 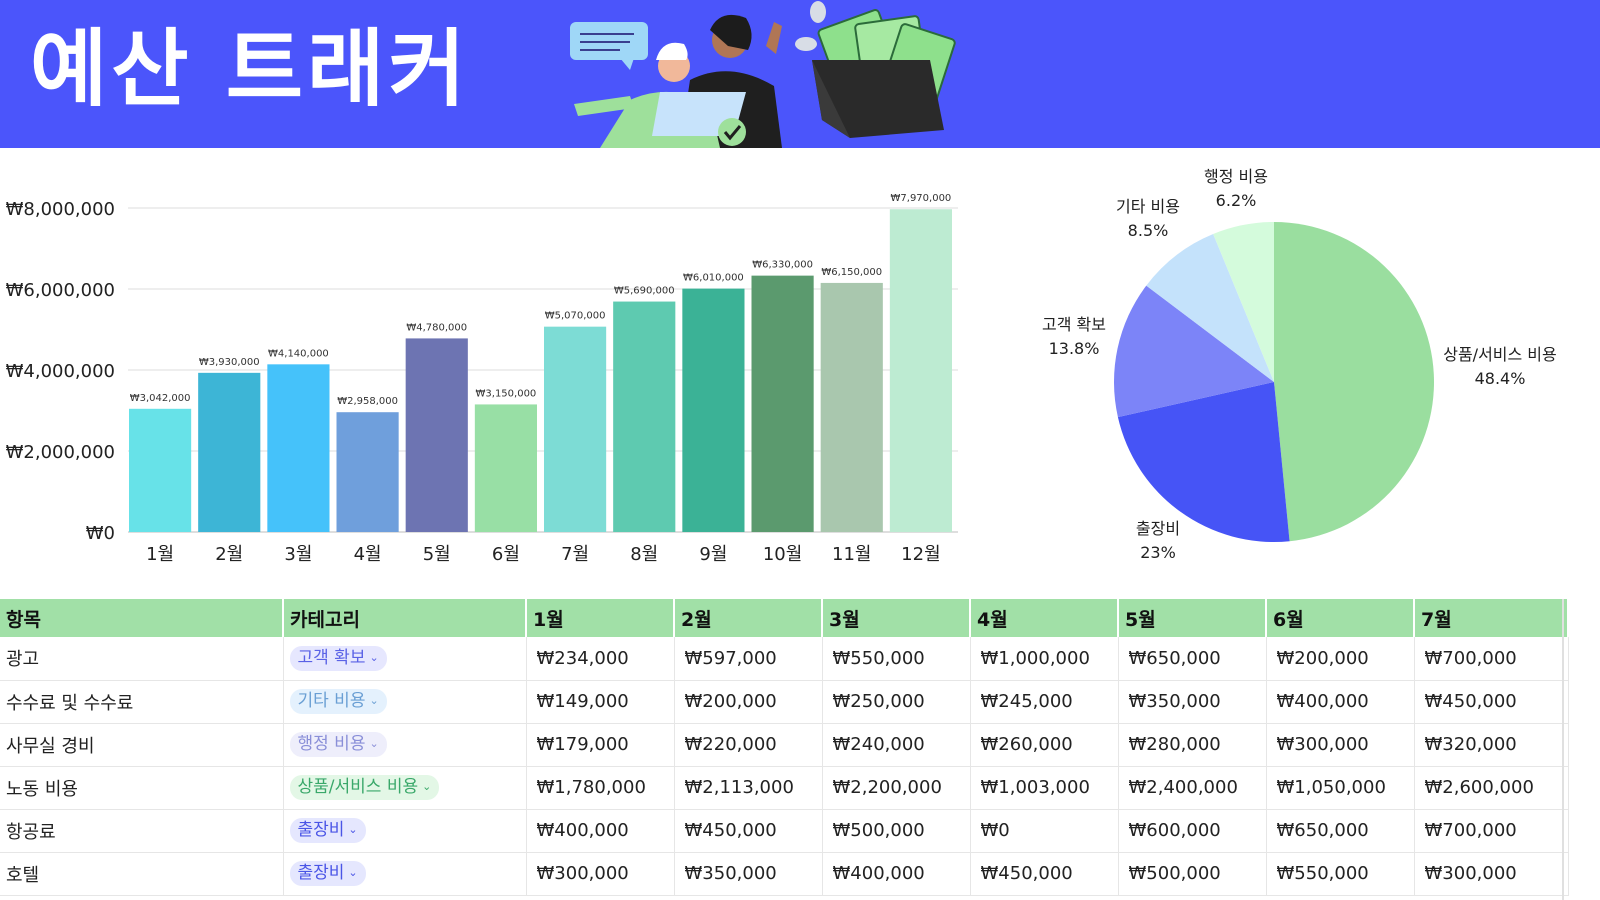 What do you see at coordinates (600, 659) in the screenshot?
I see `table-cell-amount: ₩234,000` at bounding box center [600, 659].